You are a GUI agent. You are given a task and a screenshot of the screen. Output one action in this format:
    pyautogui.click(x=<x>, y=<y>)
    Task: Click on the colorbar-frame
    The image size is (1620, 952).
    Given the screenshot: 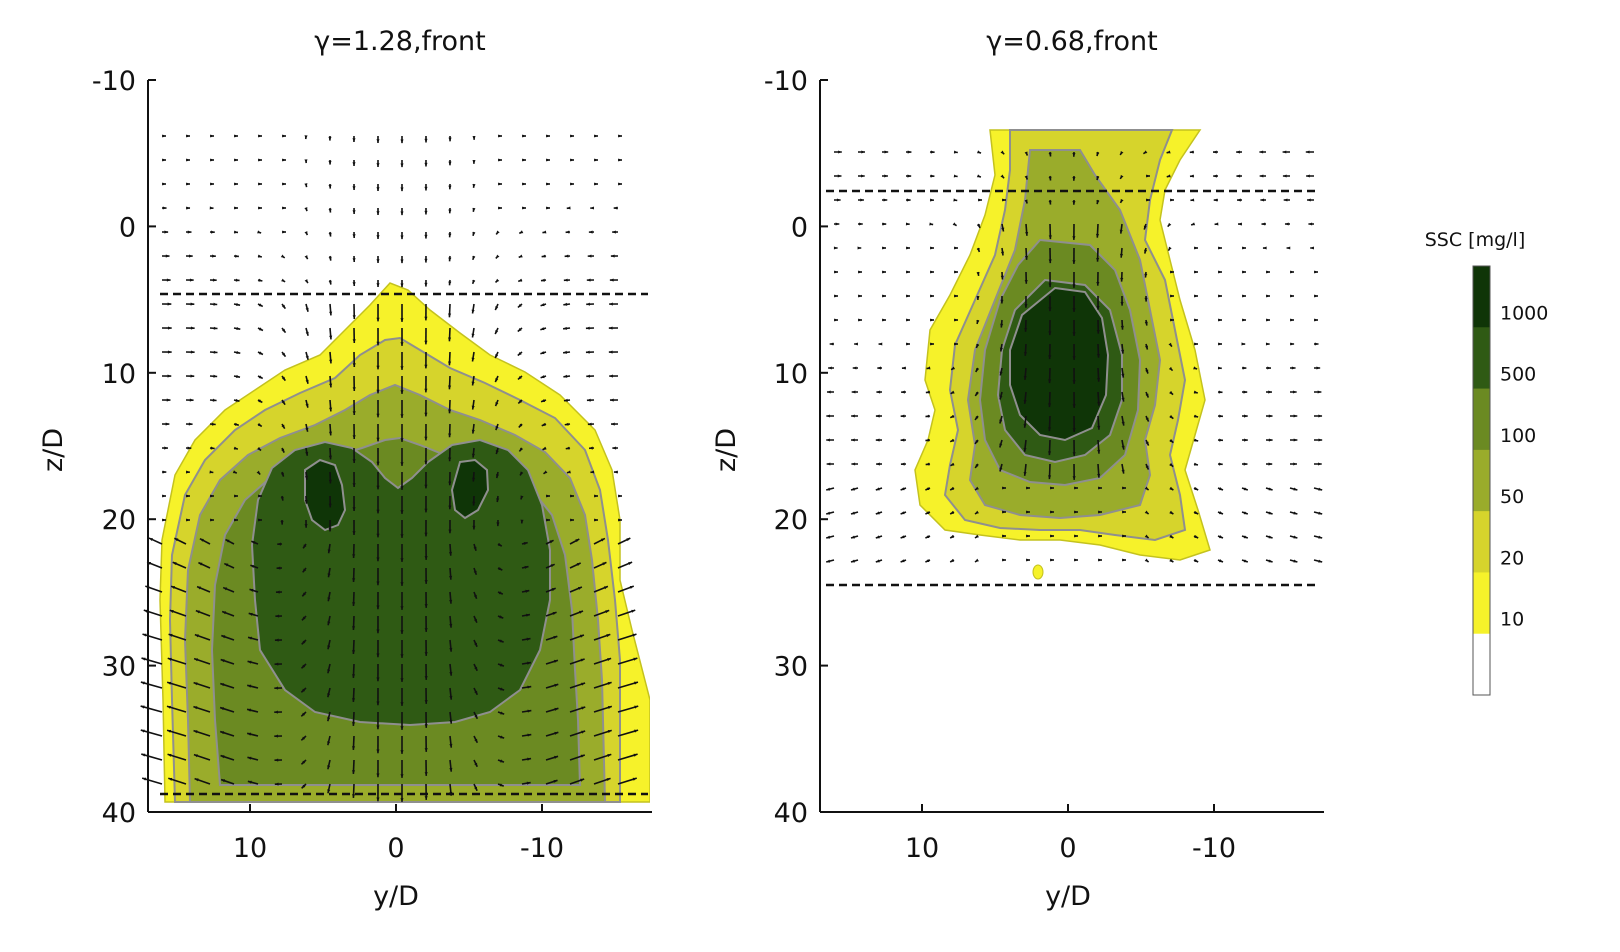 What is the action you would take?
    pyautogui.click(x=1481, y=480)
    